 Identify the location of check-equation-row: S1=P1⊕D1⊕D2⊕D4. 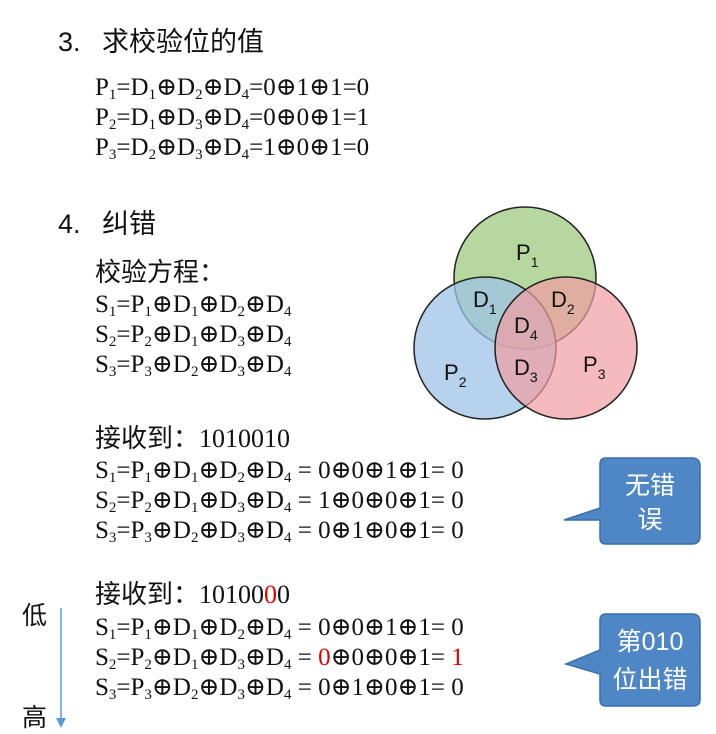
(193, 305).